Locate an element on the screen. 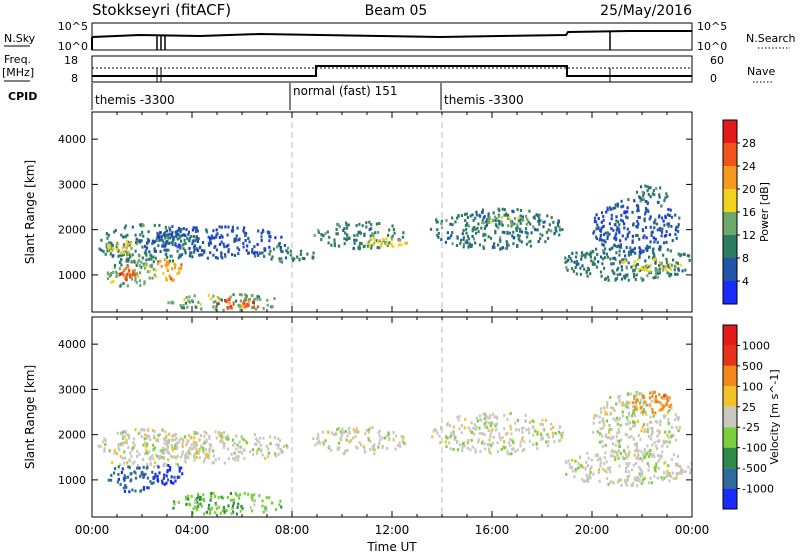  y-tick-label: 2000 is located at coordinates (72, 435).